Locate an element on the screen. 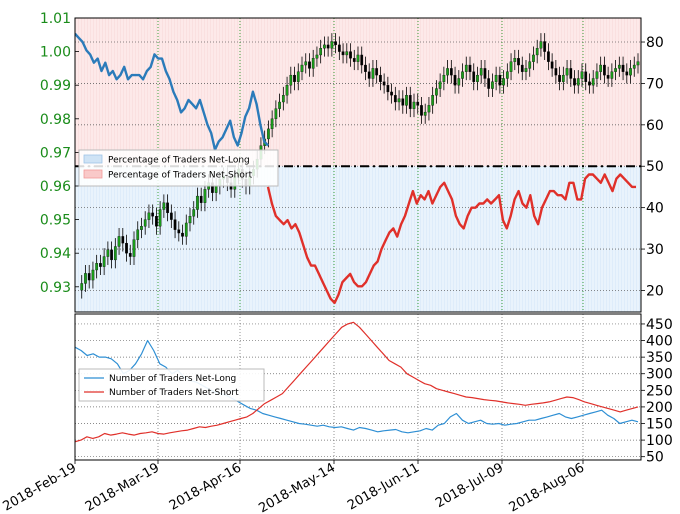  count-tick-label: 300 is located at coordinates (659, 375).